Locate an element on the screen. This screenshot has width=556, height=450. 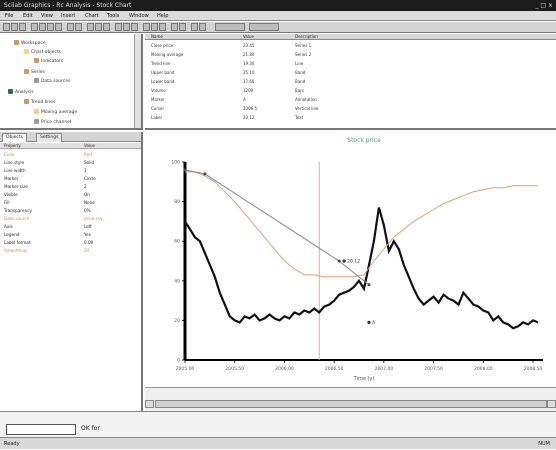
table-row: Label 20.12 Text is located at coordinates (227, 117).